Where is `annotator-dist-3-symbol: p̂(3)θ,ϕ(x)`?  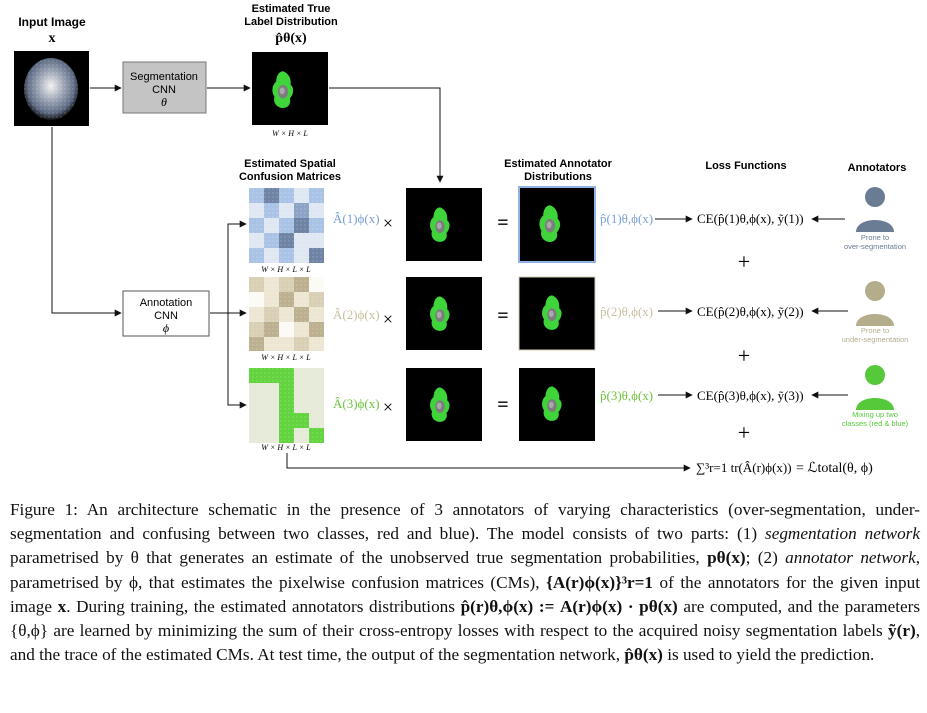 annotator-dist-3-symbol: p̂(3)θ,ϕ(x) is located at coordinates (626, 395).